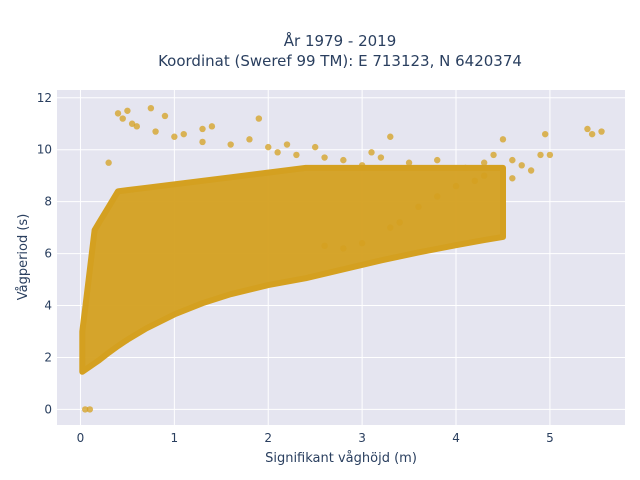  I want to click on y-tick-label: 4, so click(48, 306).